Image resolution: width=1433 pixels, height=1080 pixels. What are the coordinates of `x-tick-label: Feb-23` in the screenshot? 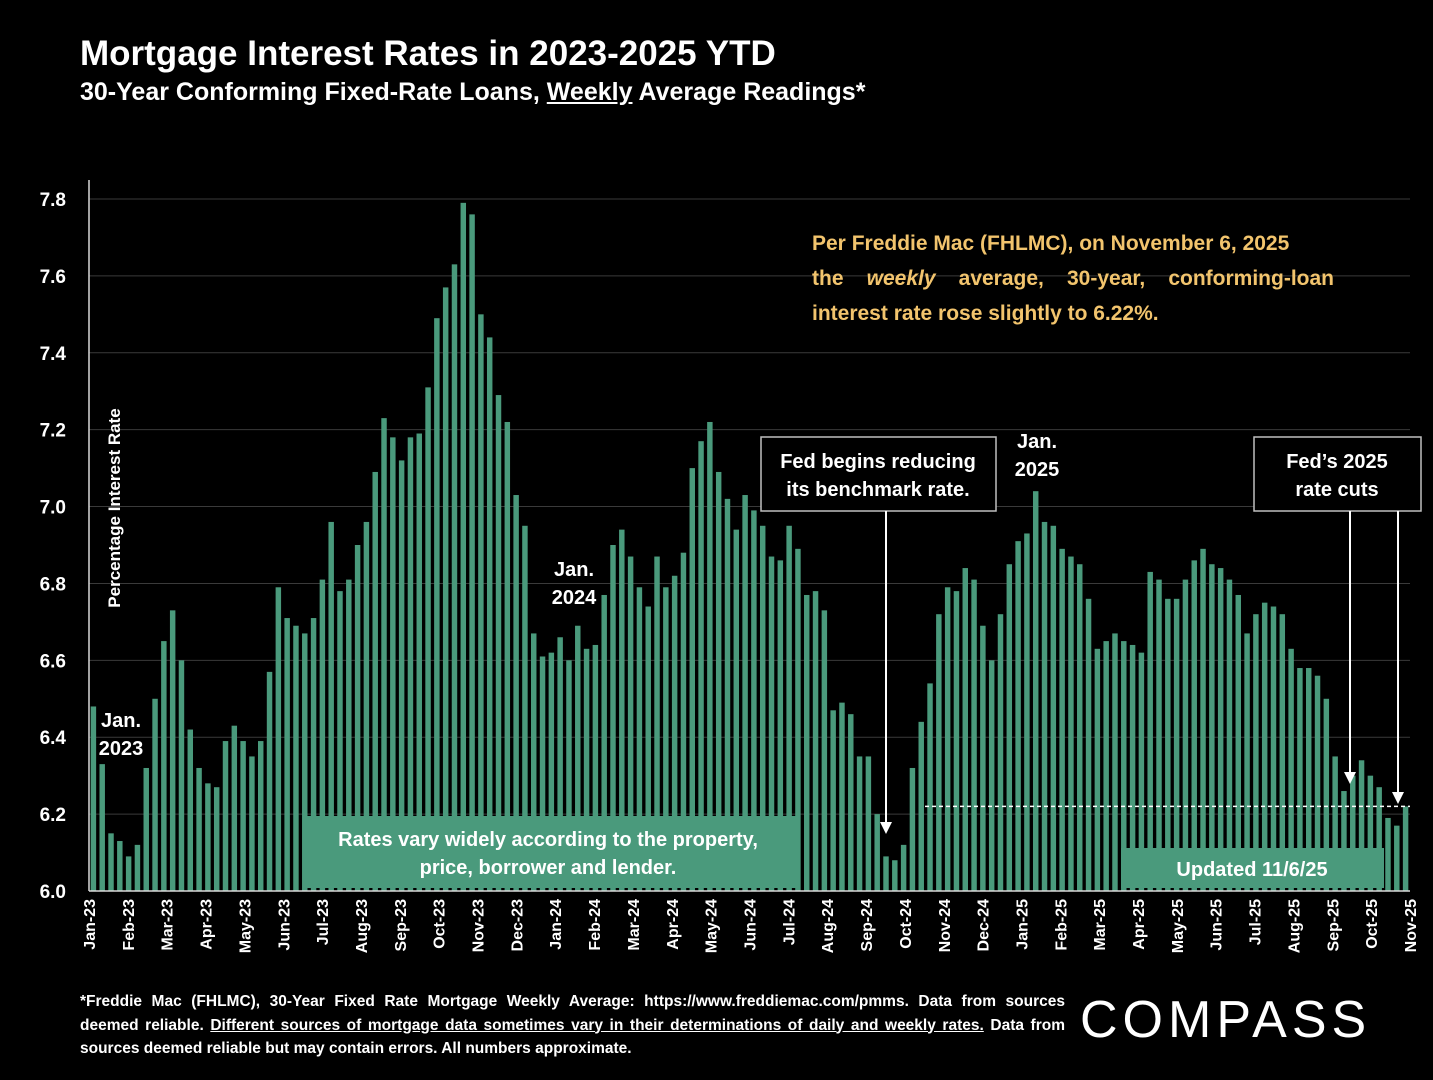 It's located at (129, 925).